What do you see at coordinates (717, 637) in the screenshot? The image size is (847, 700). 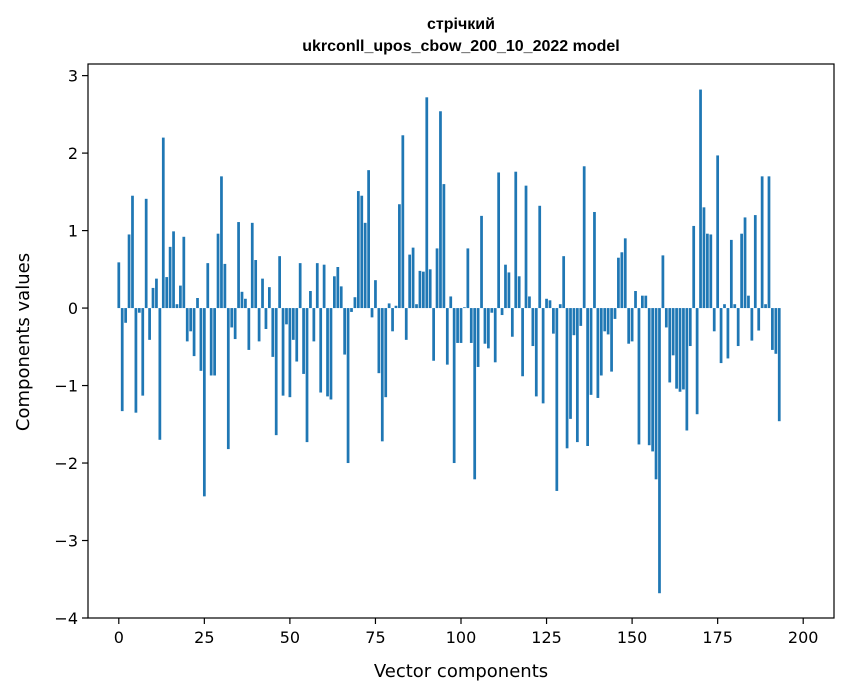 I see `x-tick-label: 175` at bounding box center [717, 637].